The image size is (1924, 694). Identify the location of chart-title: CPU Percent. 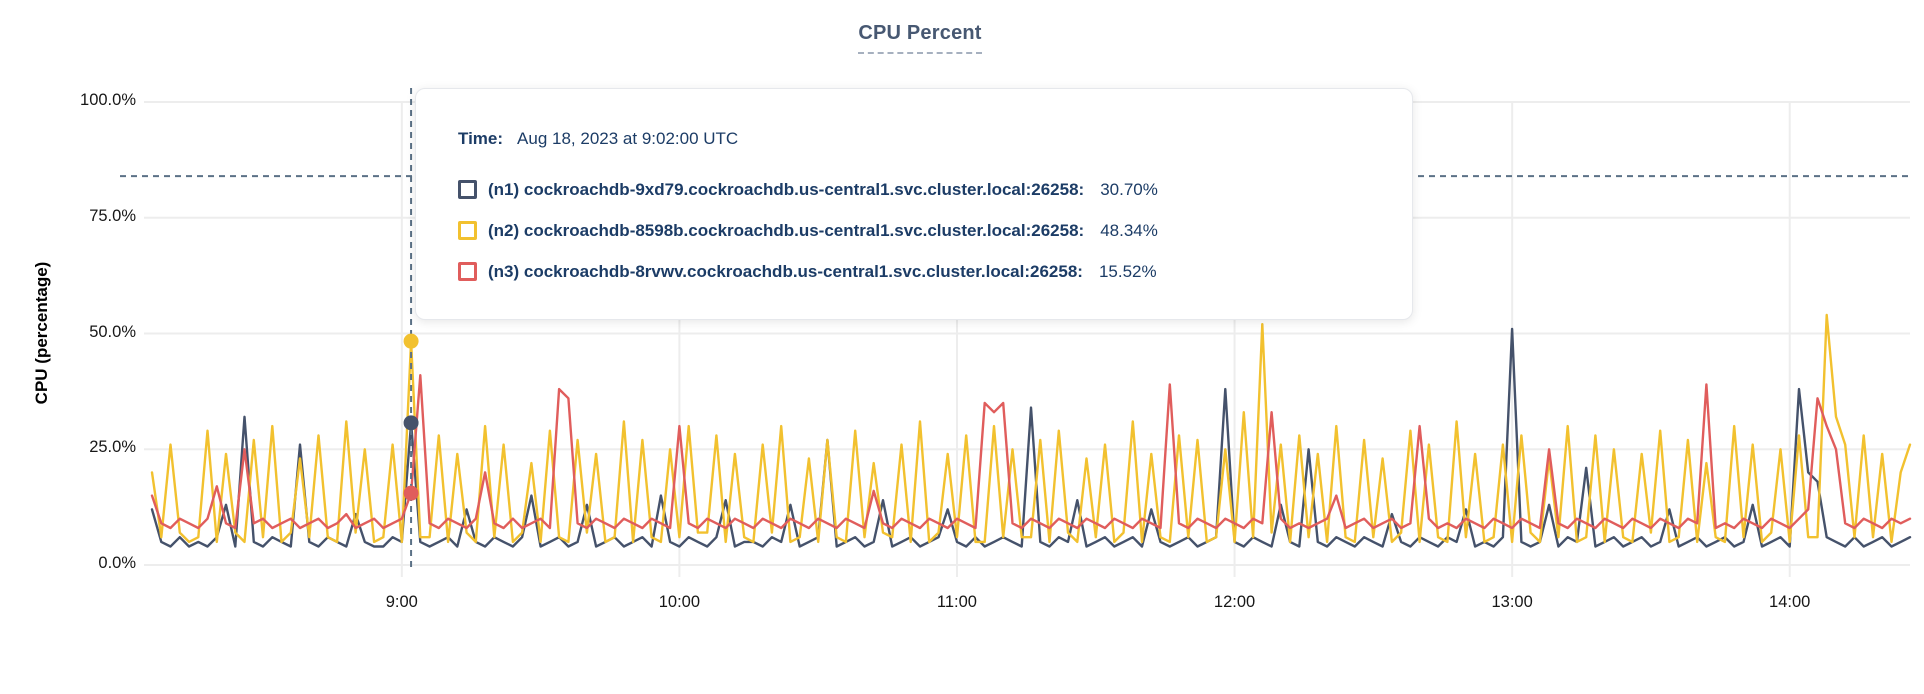
(920, 38).